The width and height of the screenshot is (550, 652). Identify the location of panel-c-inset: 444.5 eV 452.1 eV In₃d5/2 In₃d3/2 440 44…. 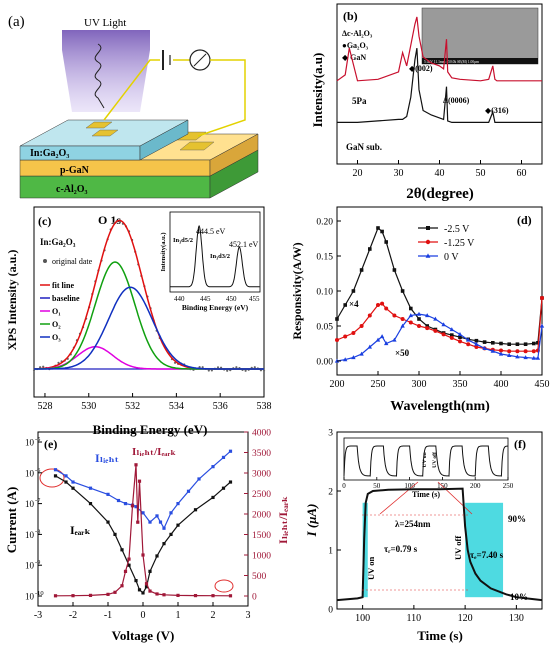
(210, 261).